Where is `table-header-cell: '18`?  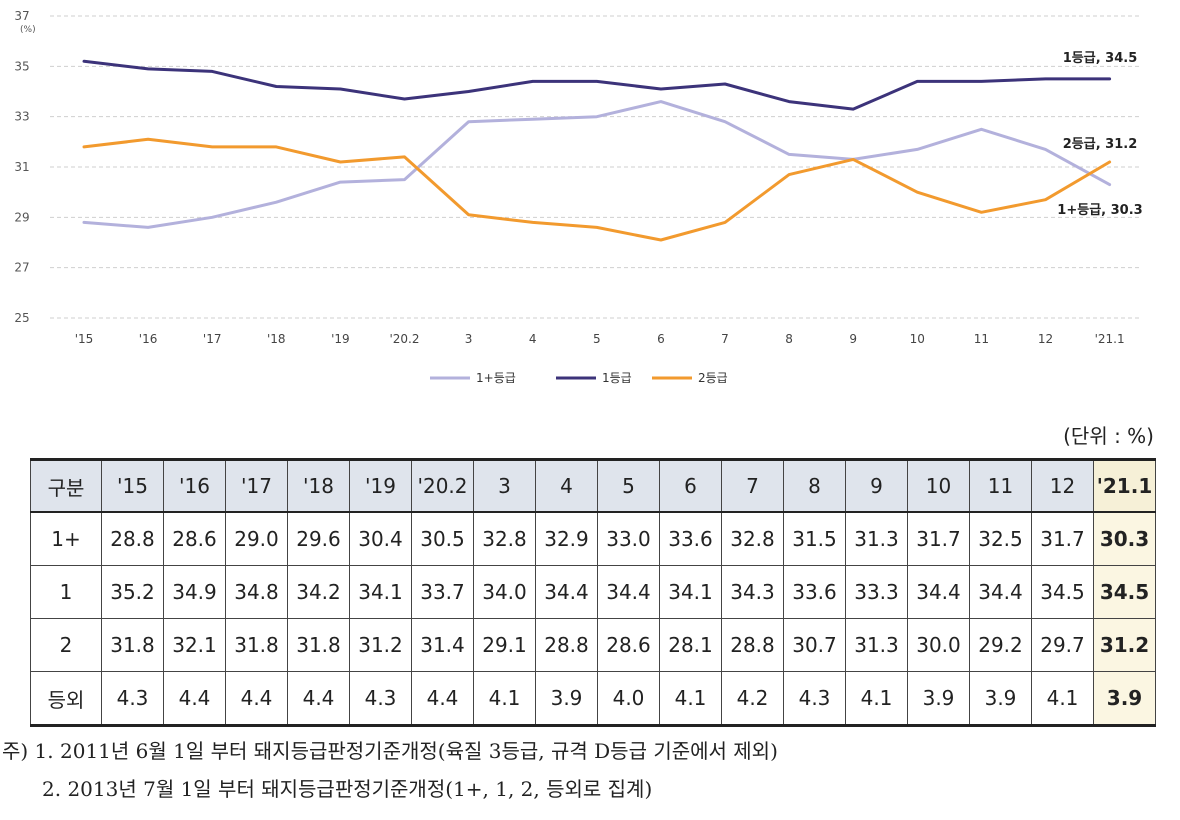 table-header-cell: '18 is located at coordinates (318, 485).